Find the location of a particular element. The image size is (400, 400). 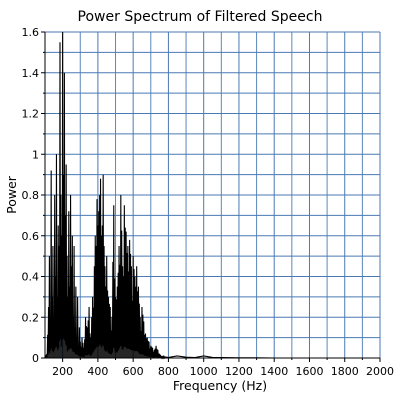

x-tick-label: 600 is located at coordinates (133, 371).